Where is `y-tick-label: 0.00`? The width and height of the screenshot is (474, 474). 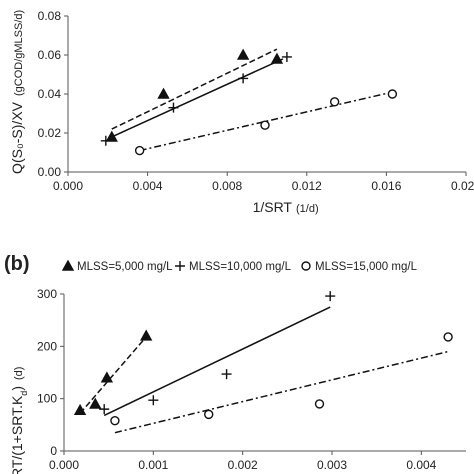
y-tick-label: 0.00 is located at coordinates (50, 172).